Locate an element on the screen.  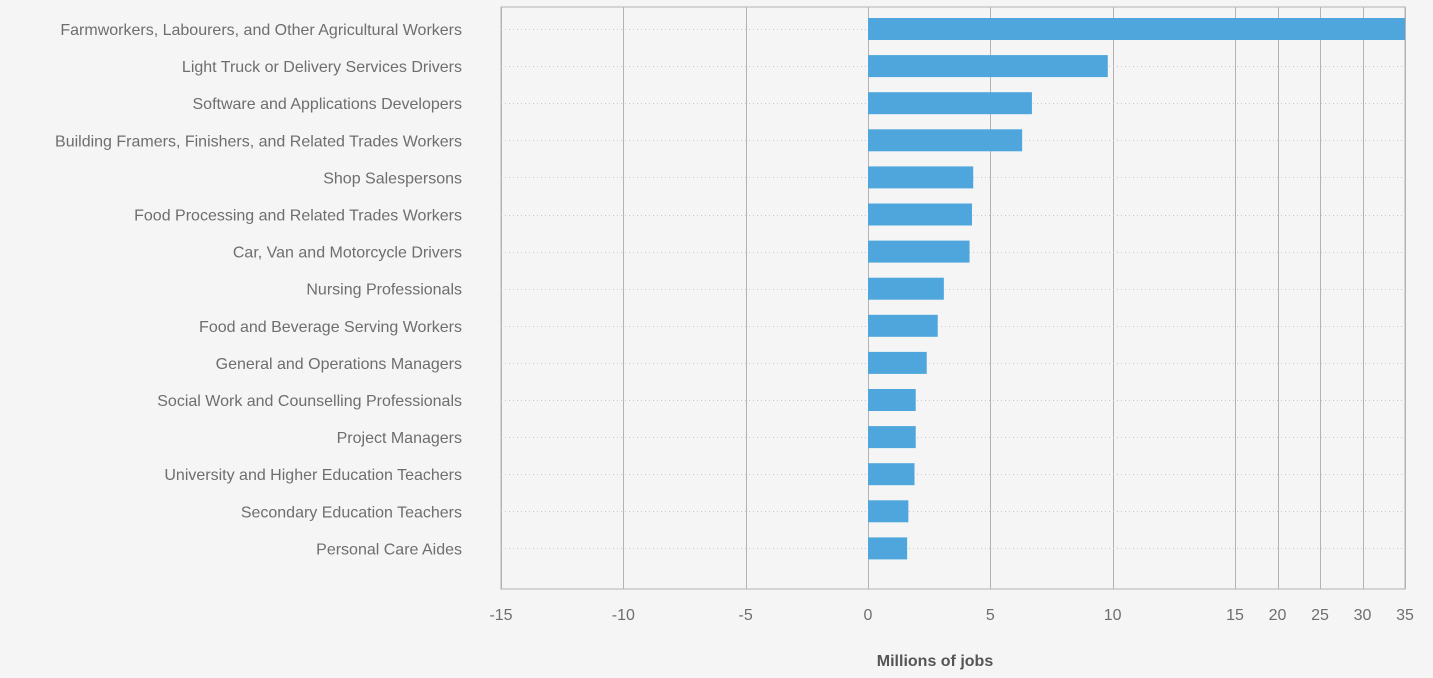
category-label: General and Operations Managers is located at coordinates (339, 364).